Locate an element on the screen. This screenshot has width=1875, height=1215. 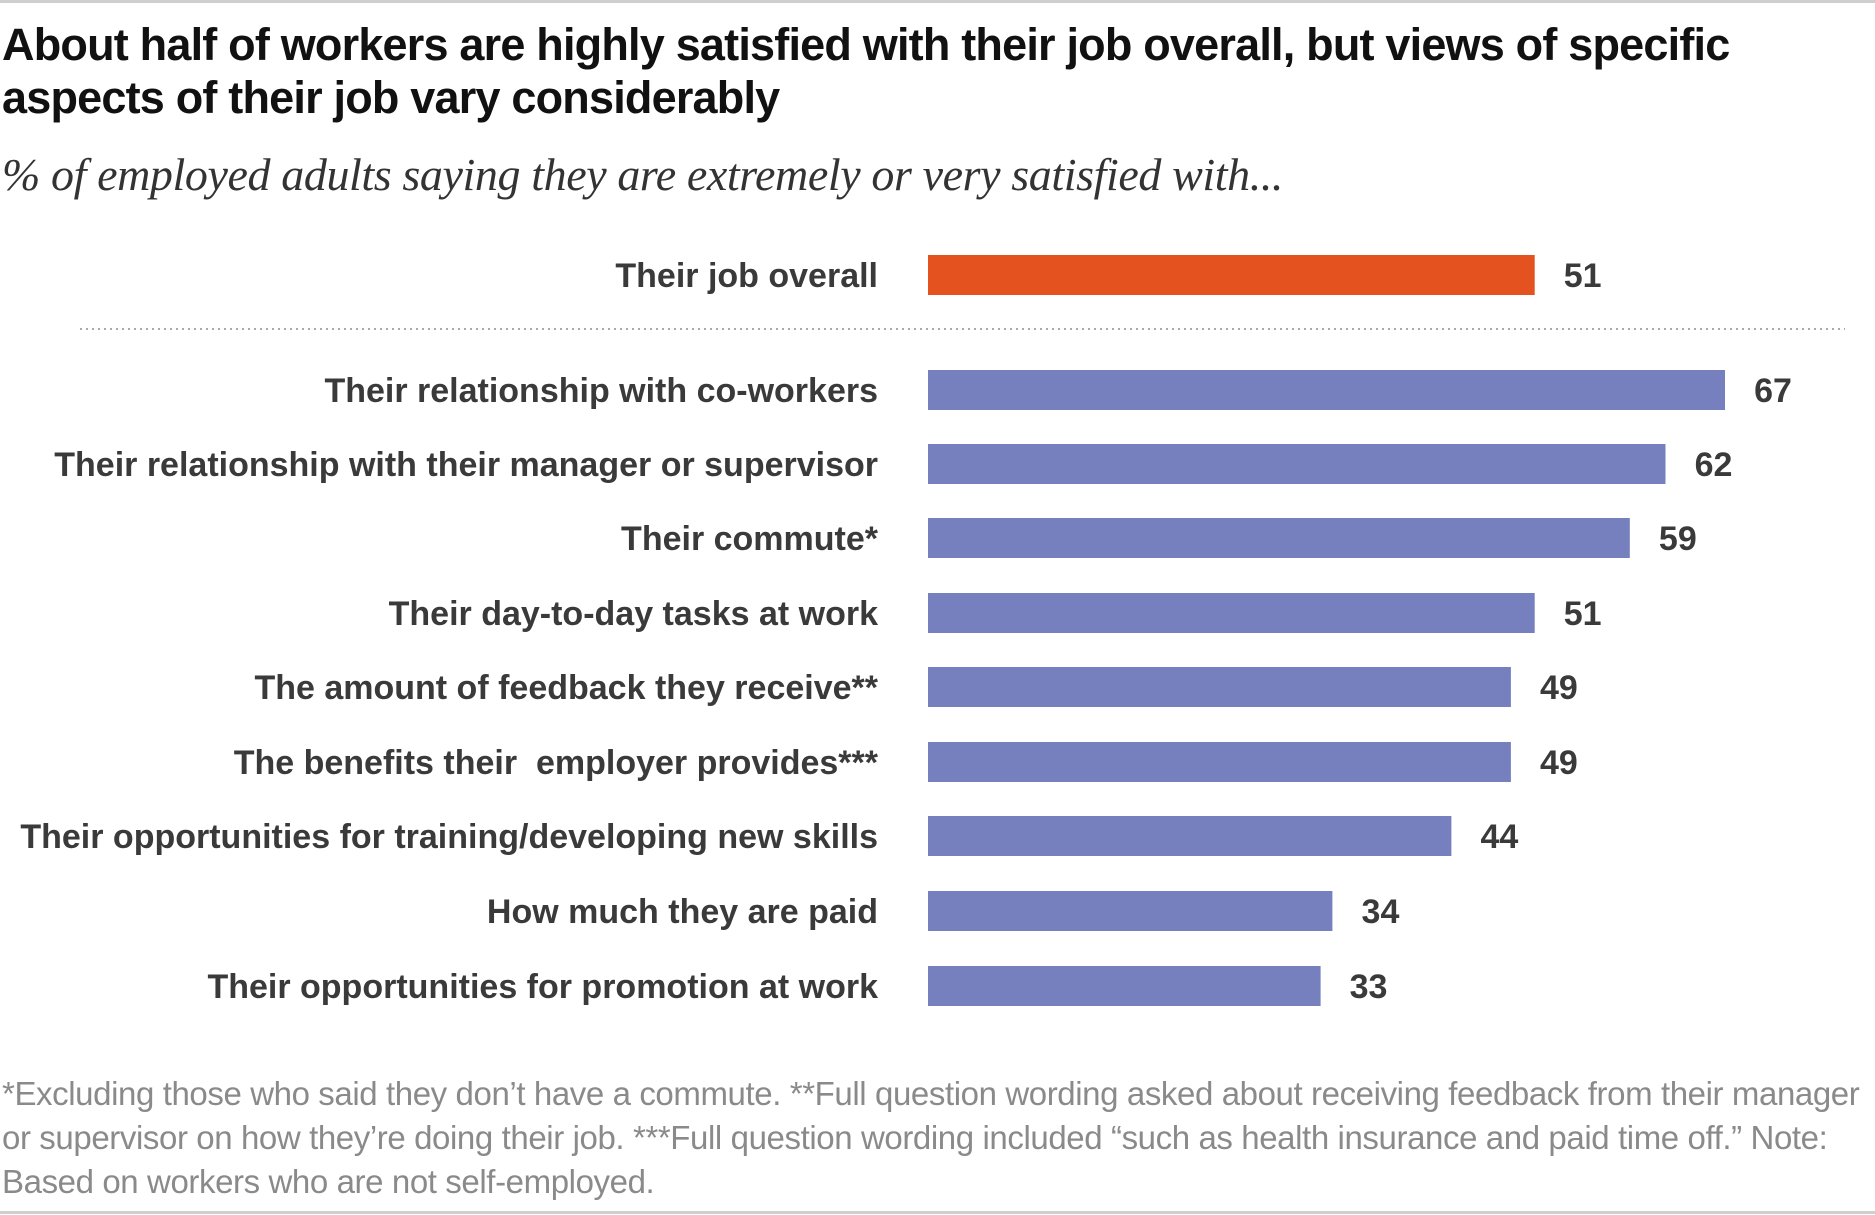
top-rule is located at coordinates (937, 1).